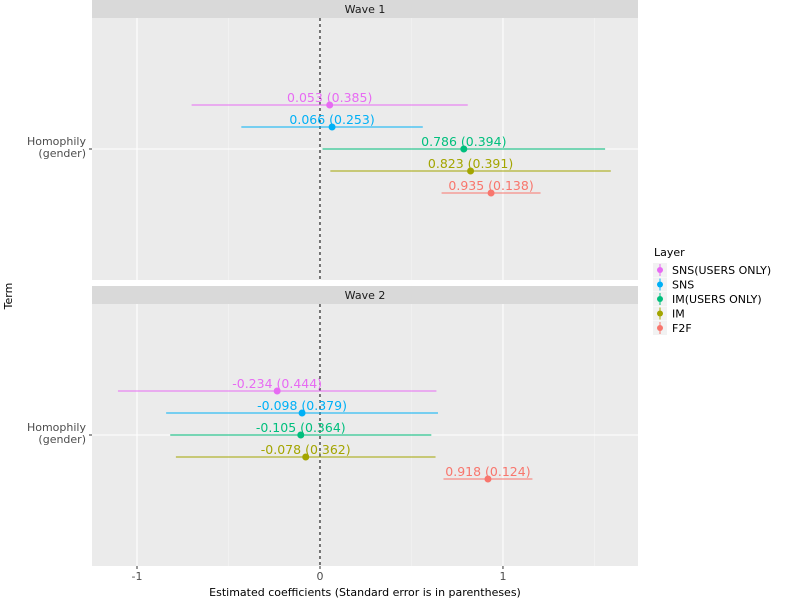 The height and width of the screenshot is (604, 800). Describe the element at coordinates (137, 576) in the screenshot. I see `x-tick-label: -1` at that location.